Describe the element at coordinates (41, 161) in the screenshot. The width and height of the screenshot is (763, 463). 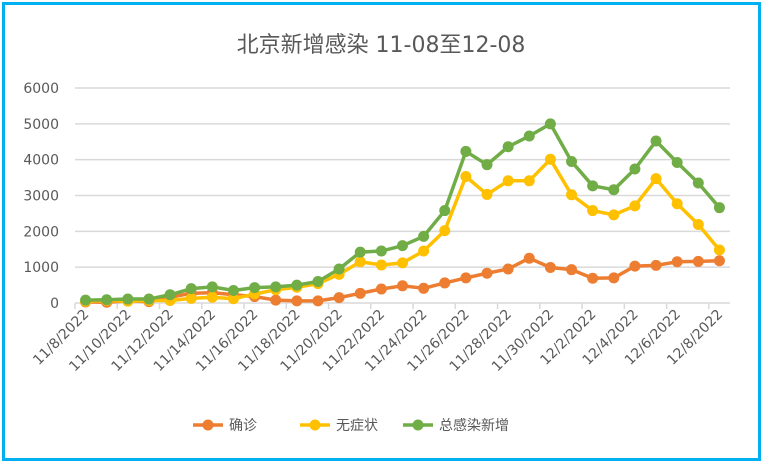
I see `y-tick-label: 4000` at that location.